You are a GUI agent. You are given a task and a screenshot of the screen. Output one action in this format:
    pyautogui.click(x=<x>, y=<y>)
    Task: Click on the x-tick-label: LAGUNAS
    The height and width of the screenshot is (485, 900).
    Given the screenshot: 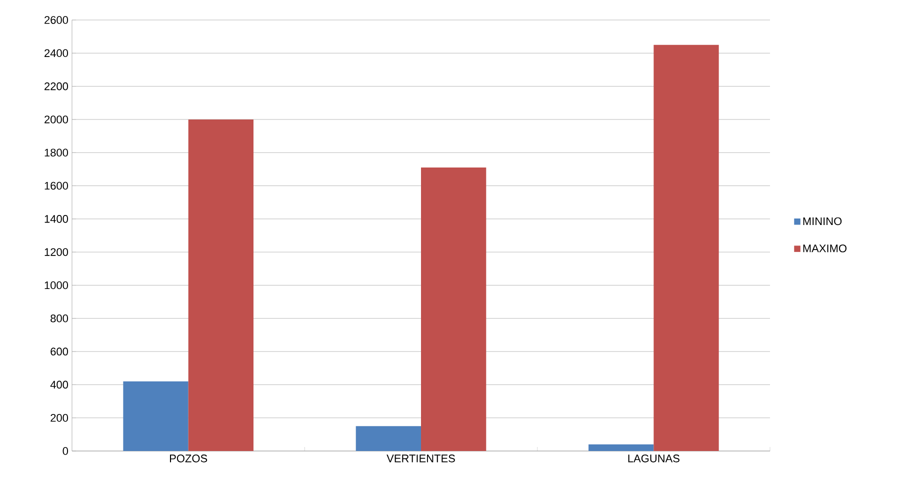 What is the action you would take?
    pyautogui.click(x=654, y=458)
    